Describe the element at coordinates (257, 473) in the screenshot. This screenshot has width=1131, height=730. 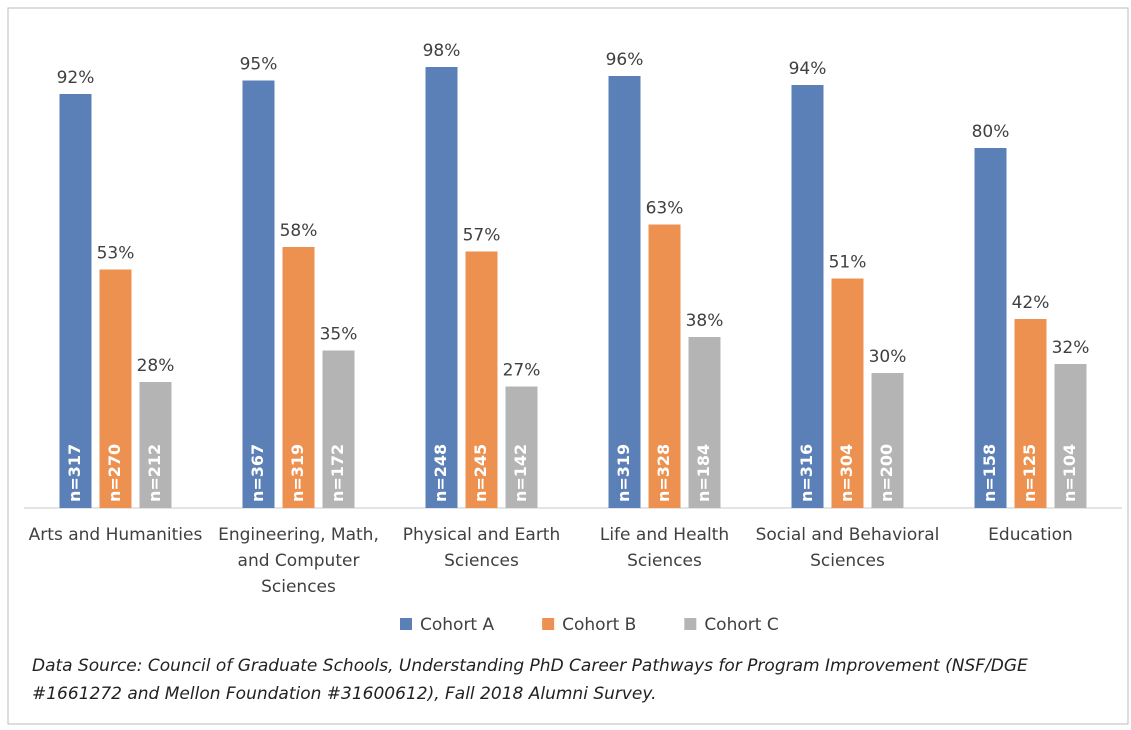
I see `n-label: n=367` at that location.